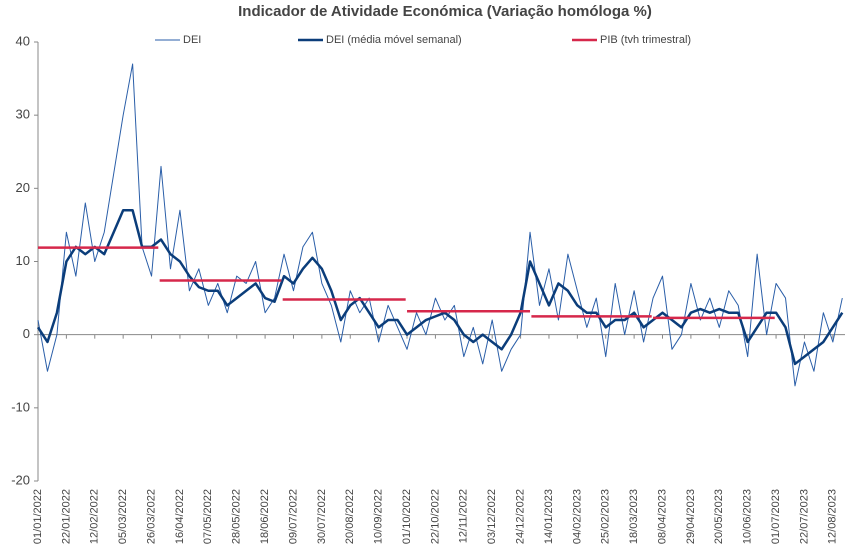 Image resolution: width=852 pixels, height=559 pixels. I want to click on x-tick-label: 16/04/2022, so click(180, 516).